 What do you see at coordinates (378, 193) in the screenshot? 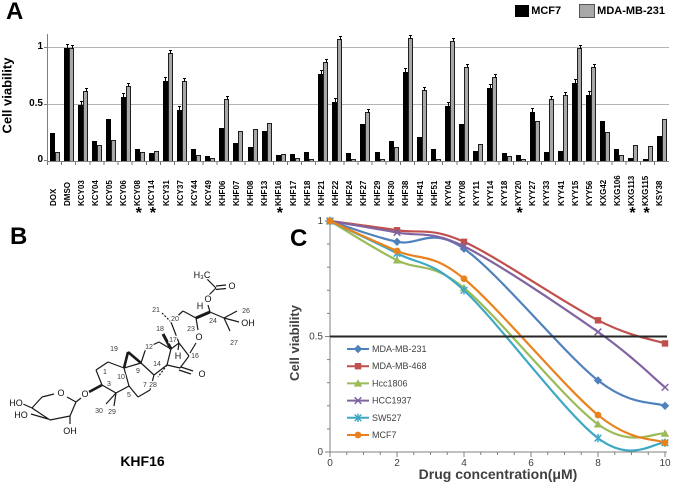
I see `category-label: KHF29` at bounding box center [378, 193].